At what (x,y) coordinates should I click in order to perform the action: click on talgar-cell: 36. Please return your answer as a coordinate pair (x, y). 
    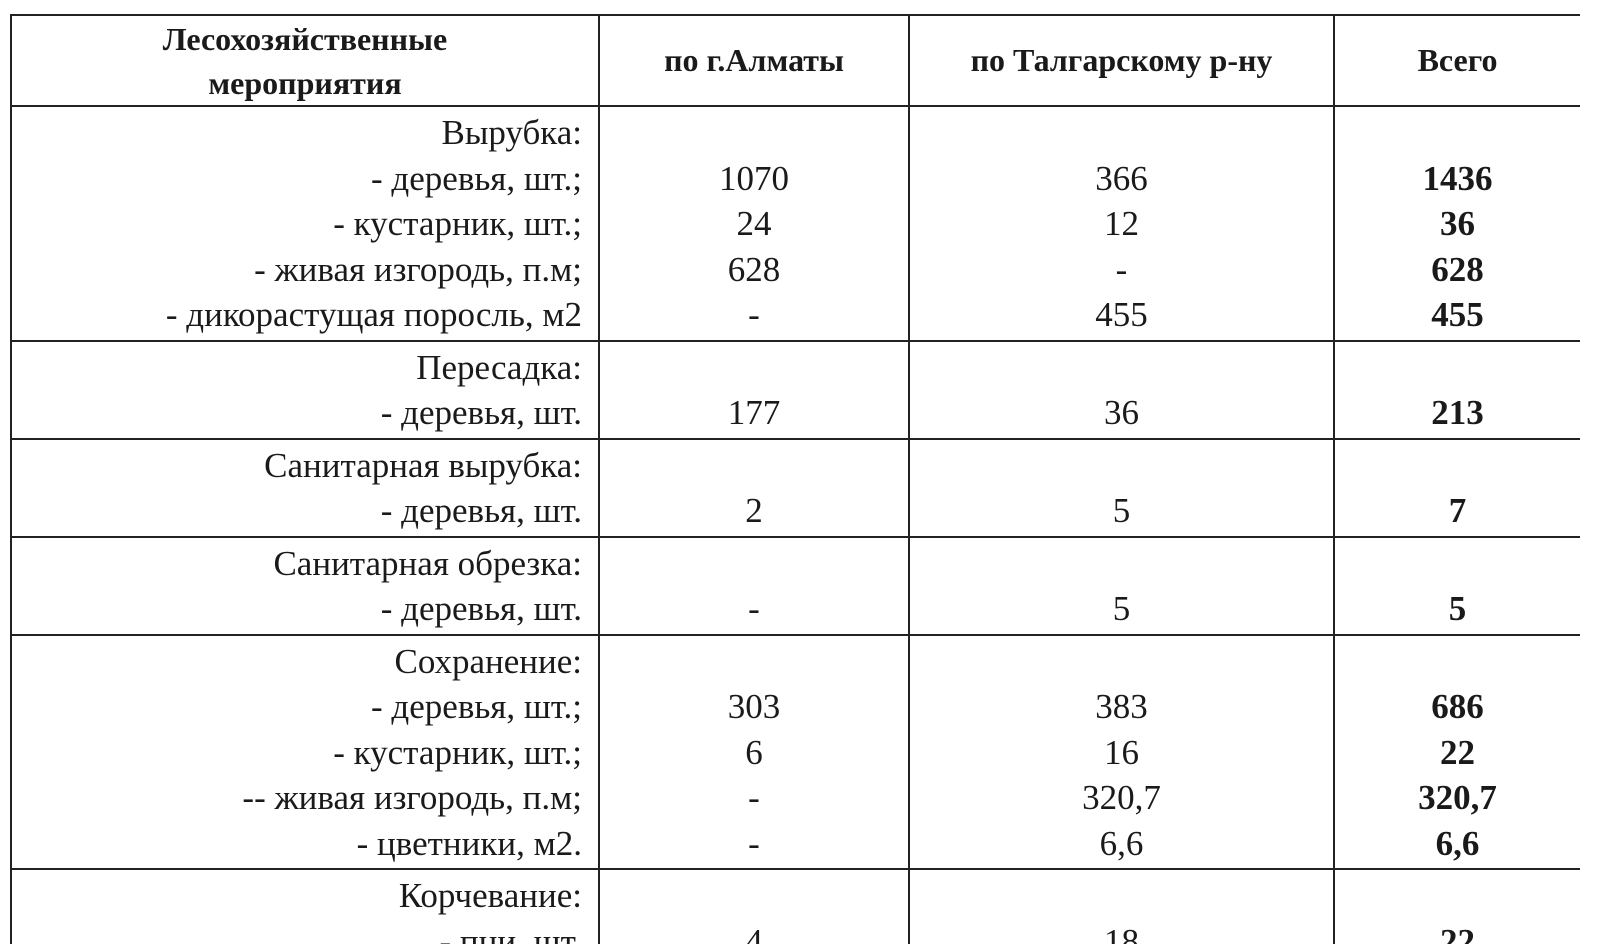
    Looking at the image, I should click on (1121, 389).